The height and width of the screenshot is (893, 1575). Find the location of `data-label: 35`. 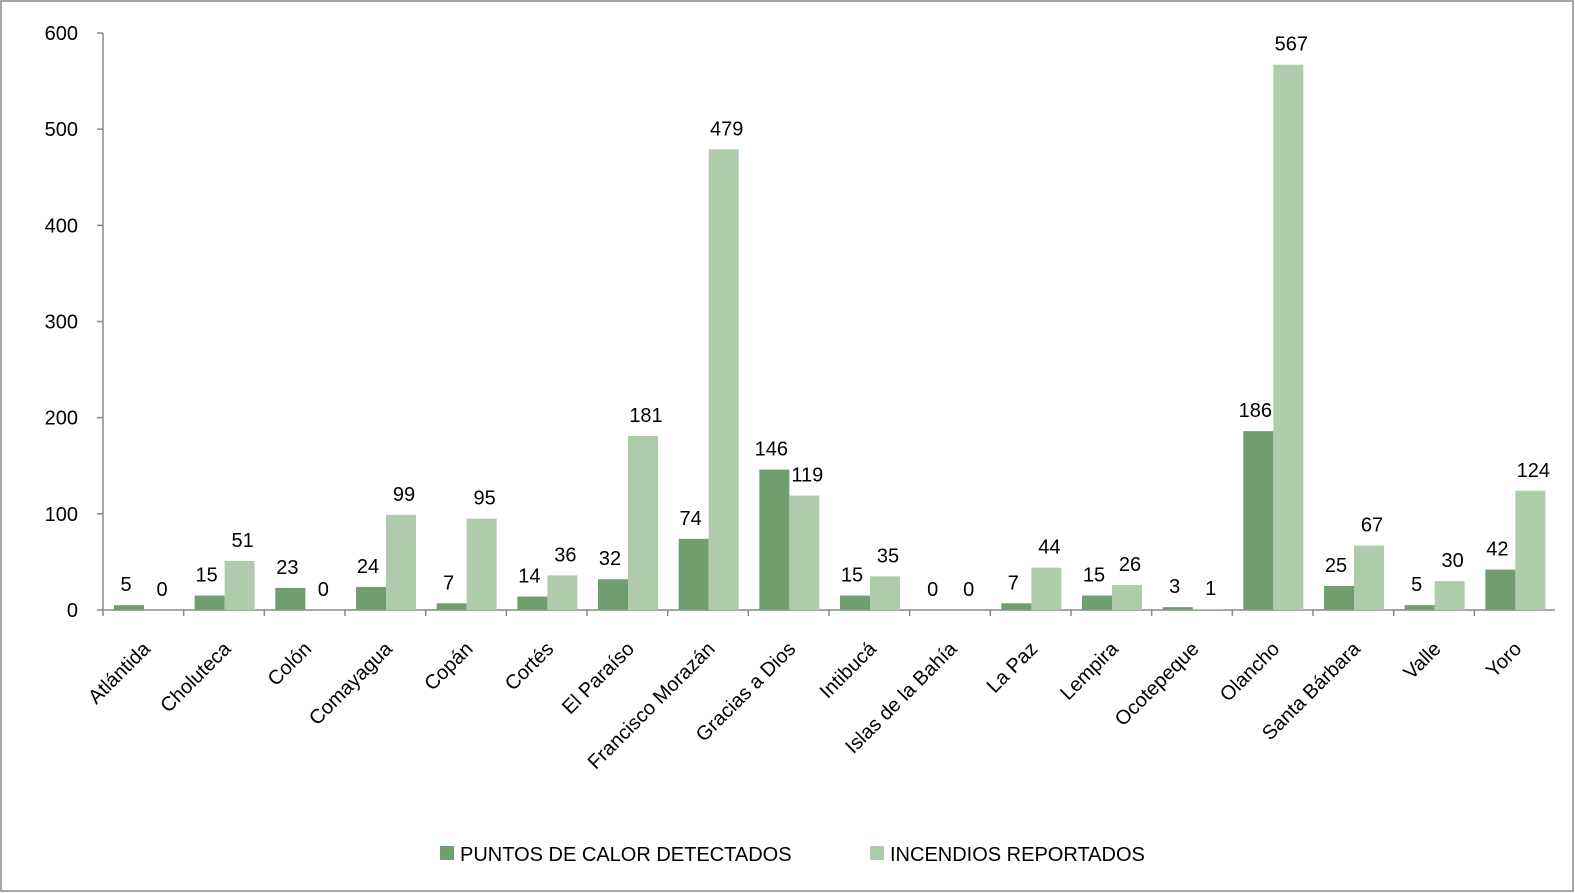

data-label: 35 is located at coordinates (888, 556).